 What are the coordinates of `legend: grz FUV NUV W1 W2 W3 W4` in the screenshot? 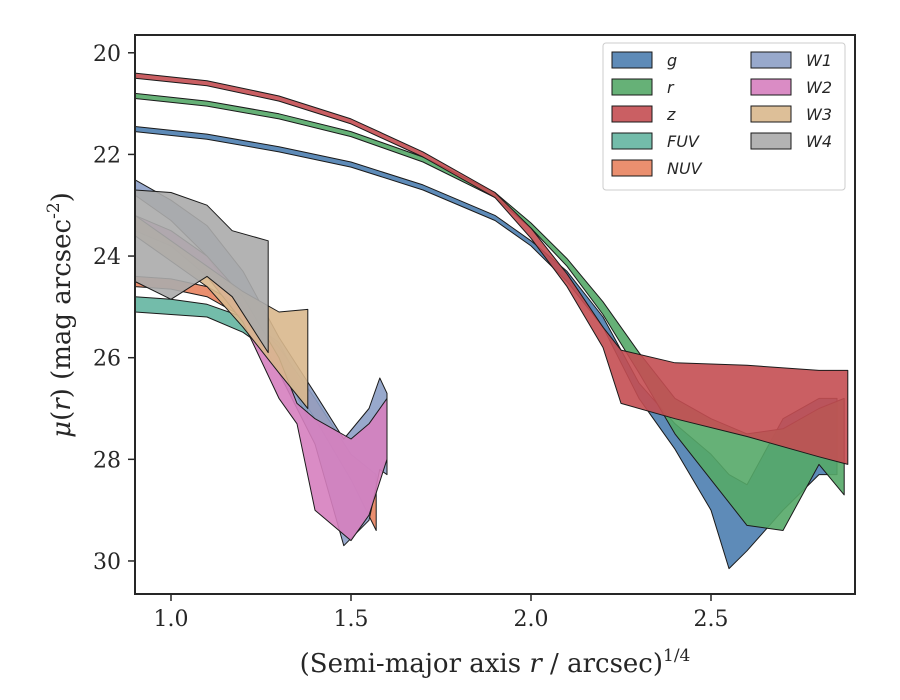 It's located at (724, 116).